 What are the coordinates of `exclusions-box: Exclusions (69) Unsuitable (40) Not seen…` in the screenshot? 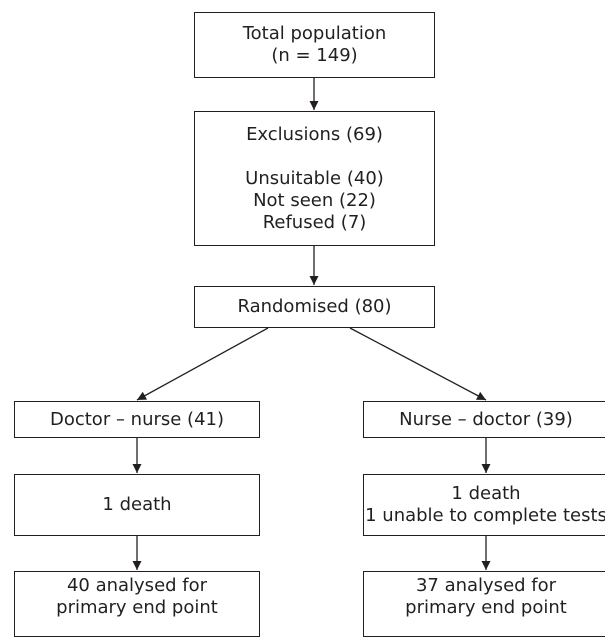 It's located at (314, 178).